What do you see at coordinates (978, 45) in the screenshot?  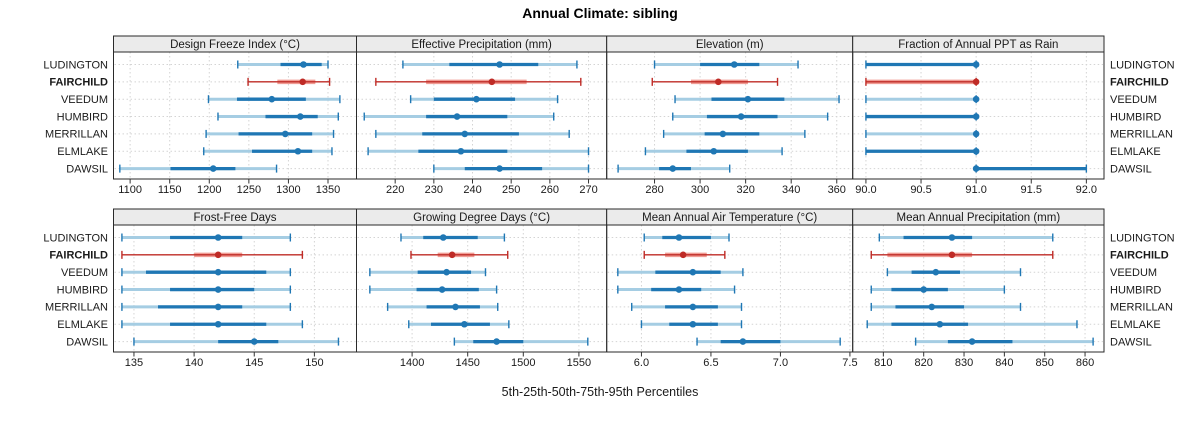 I see `panel-header-label: Fraction of Annual PPT as Rain` at bounding box center [978, 45].